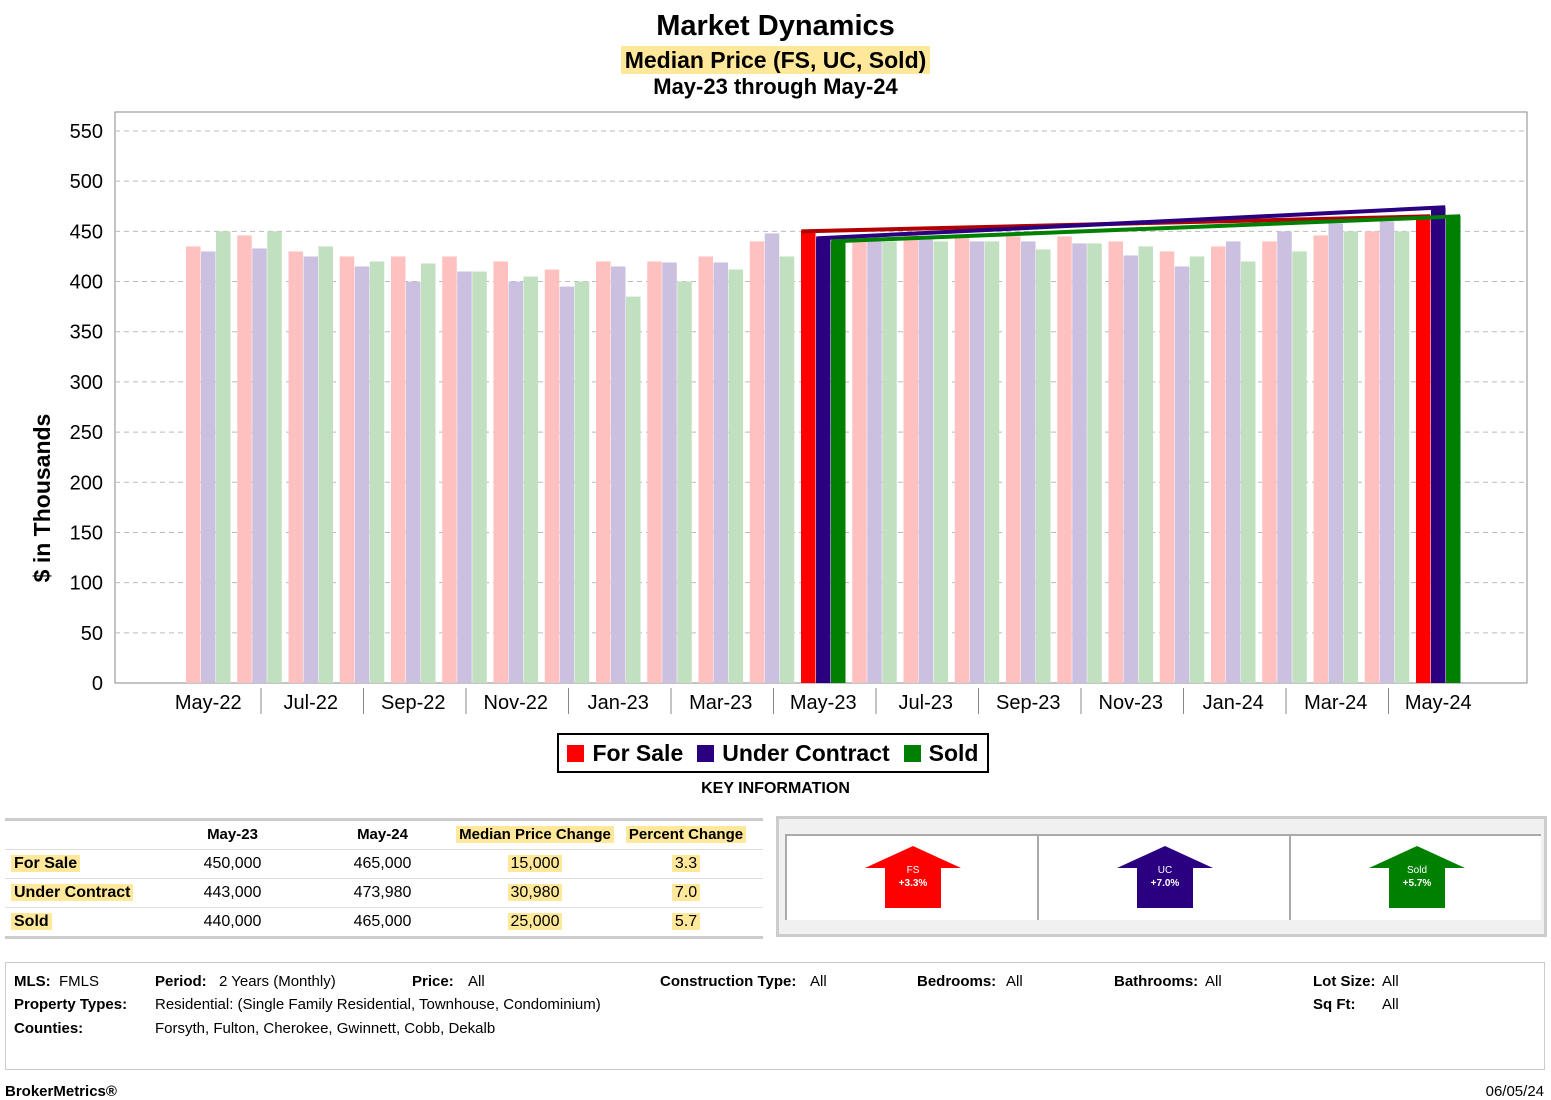  I want to click on x-tick-label: Nov-23, so click(1131, 703).